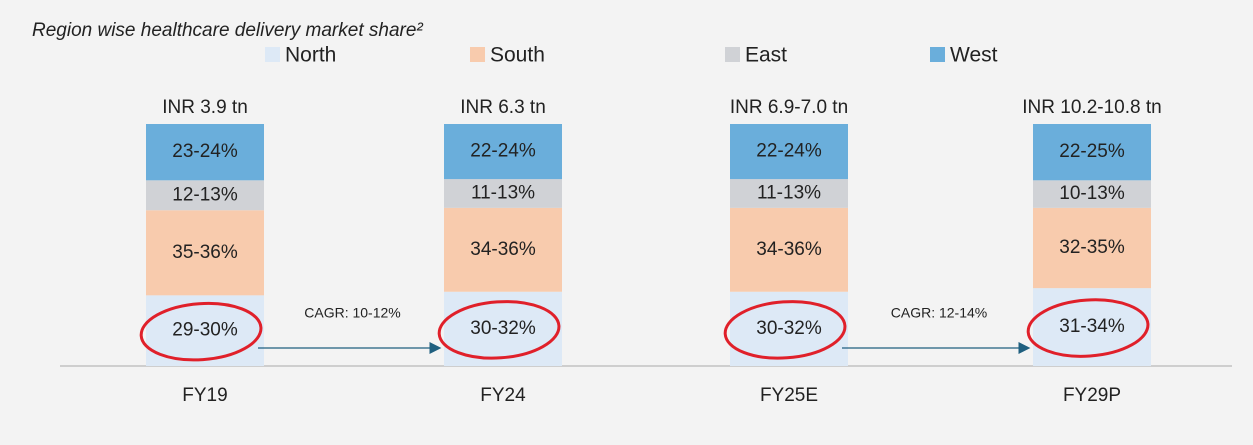 The image size is (1253, 445). Describe the element at coordinates (205, 107) in the screenshot. I see `bar-total: INR 3.9 tn` at that location.